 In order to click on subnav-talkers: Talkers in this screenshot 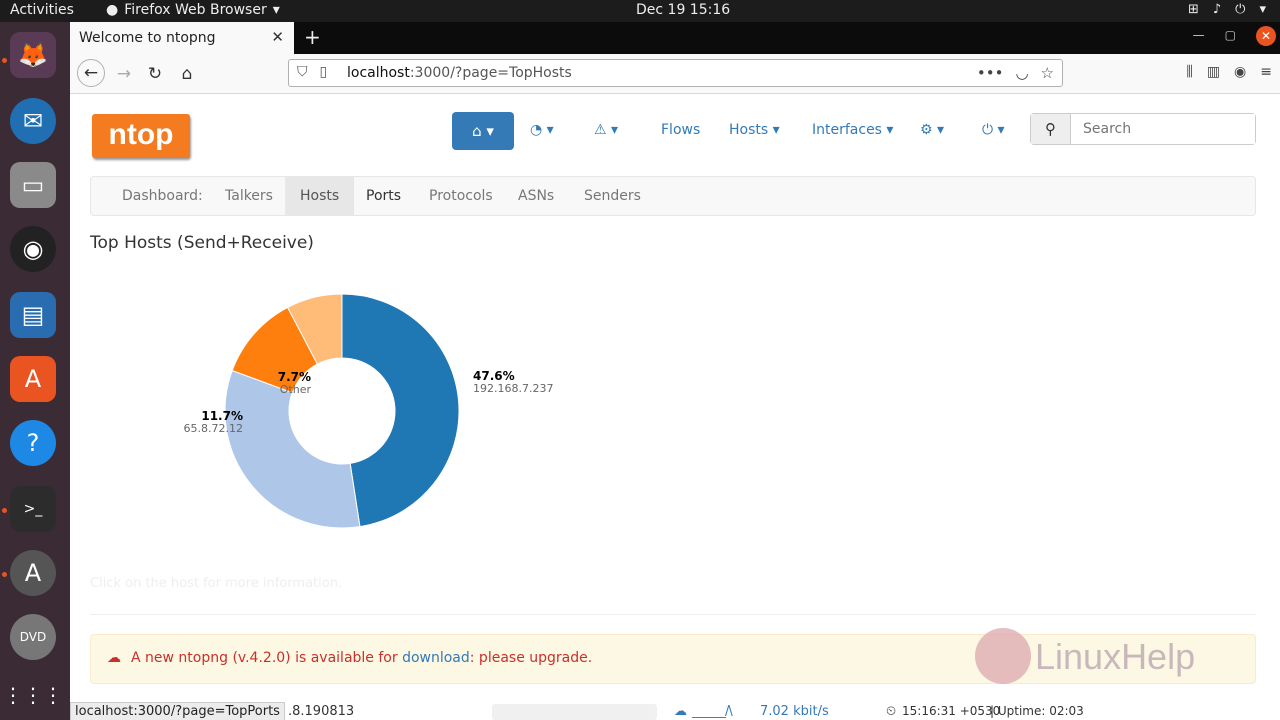, I will do `click(249, 196)`.